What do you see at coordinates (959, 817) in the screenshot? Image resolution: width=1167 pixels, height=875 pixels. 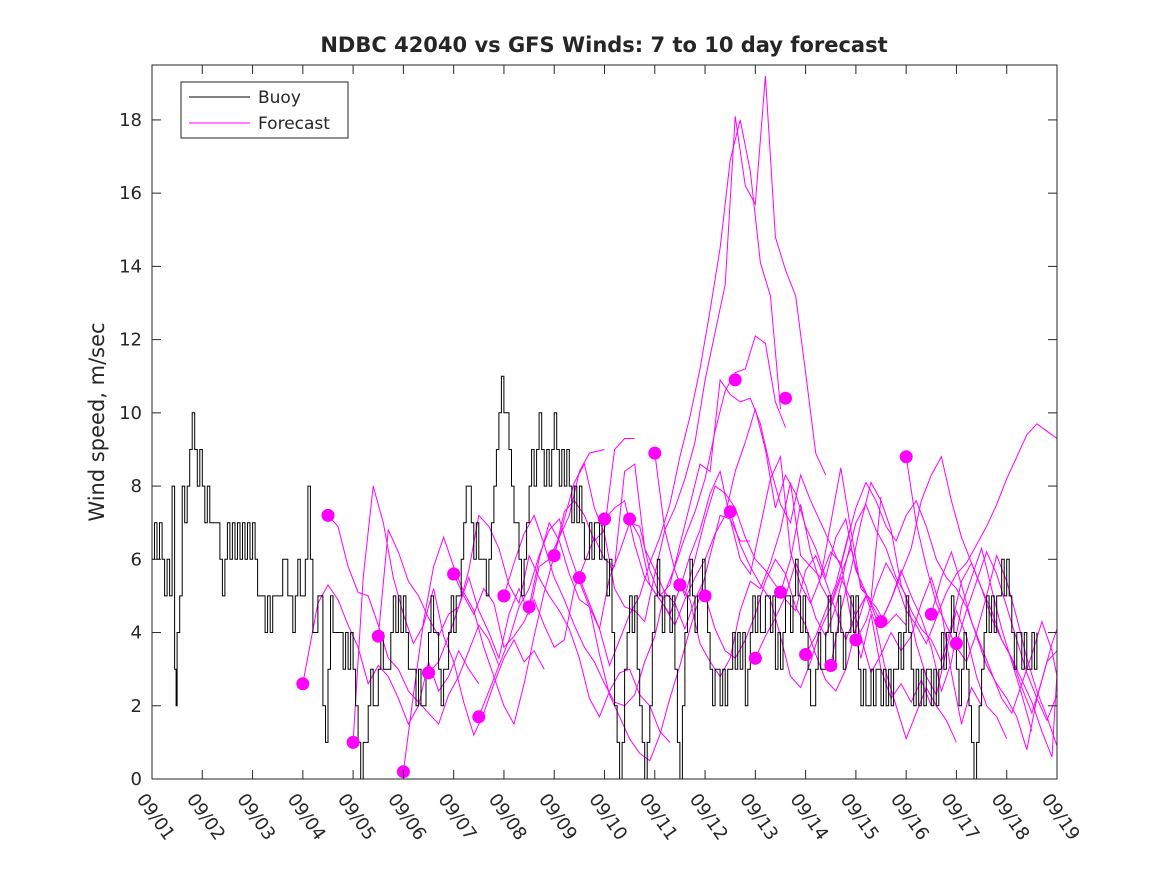 I see `x-tick-label: 09/17` at bounding box center [959, 817].